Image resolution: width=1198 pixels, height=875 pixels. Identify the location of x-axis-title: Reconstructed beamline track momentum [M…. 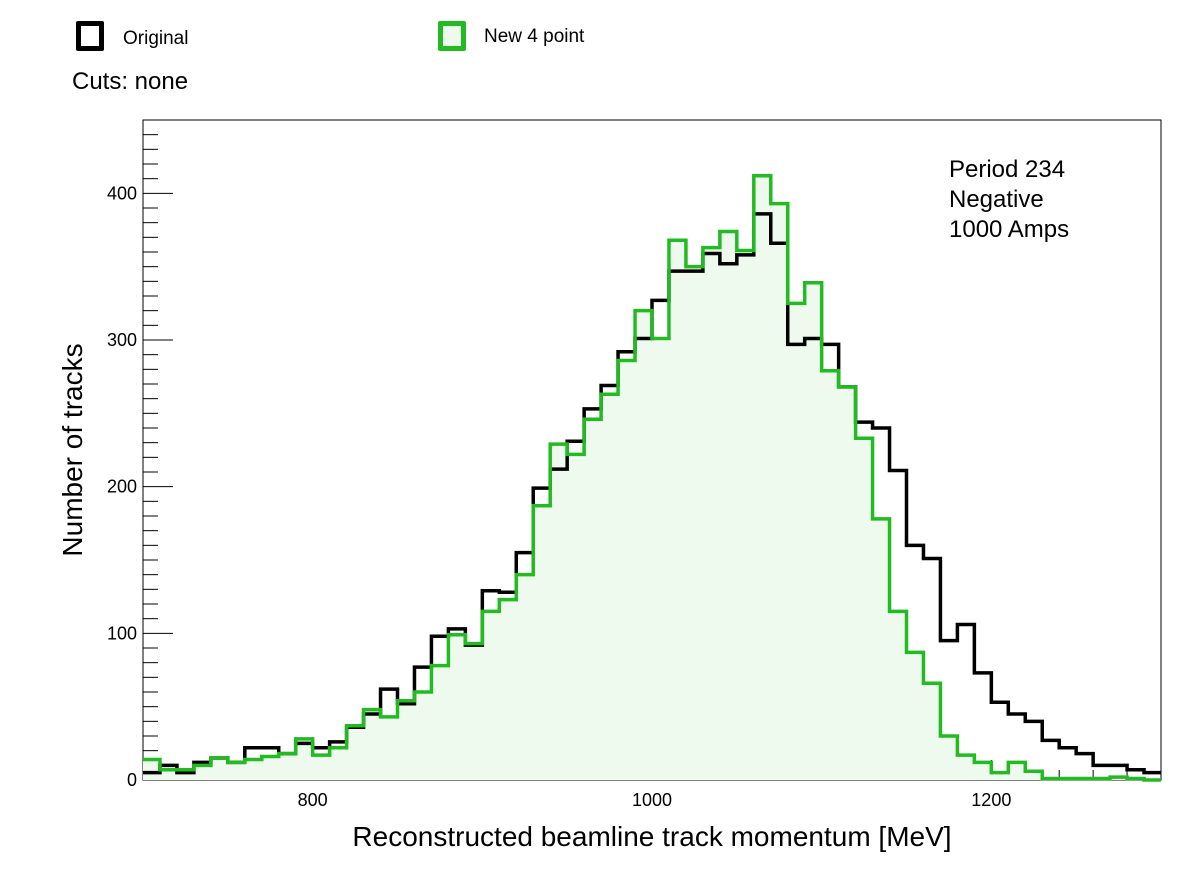
(651, 836).